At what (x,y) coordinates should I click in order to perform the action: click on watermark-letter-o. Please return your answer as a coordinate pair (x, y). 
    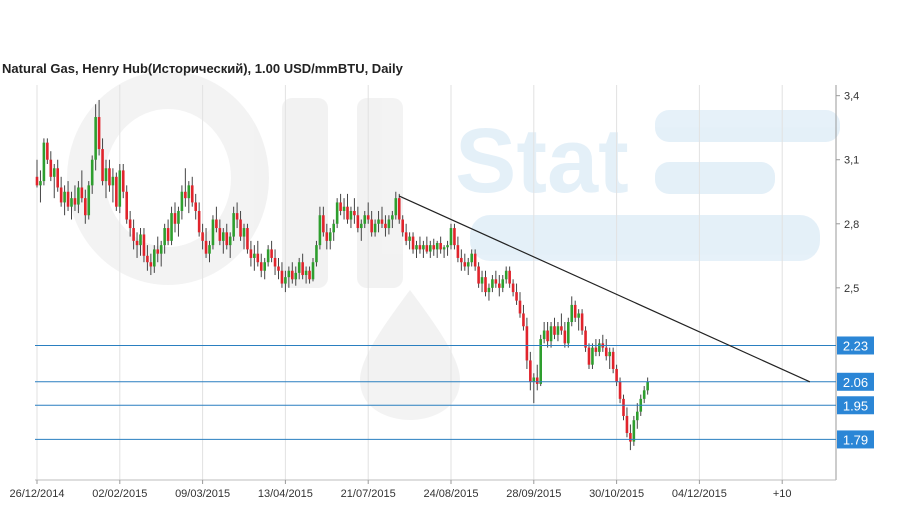
    Looking at the image, I should click on (168, 178).